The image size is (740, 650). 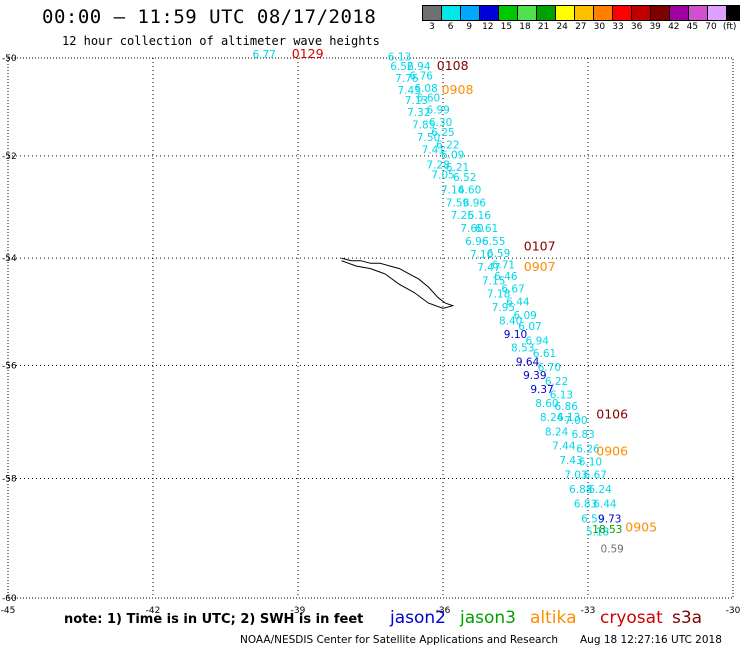 I want to click on wave-height-value: 6.08, so click(x=425, y=89).